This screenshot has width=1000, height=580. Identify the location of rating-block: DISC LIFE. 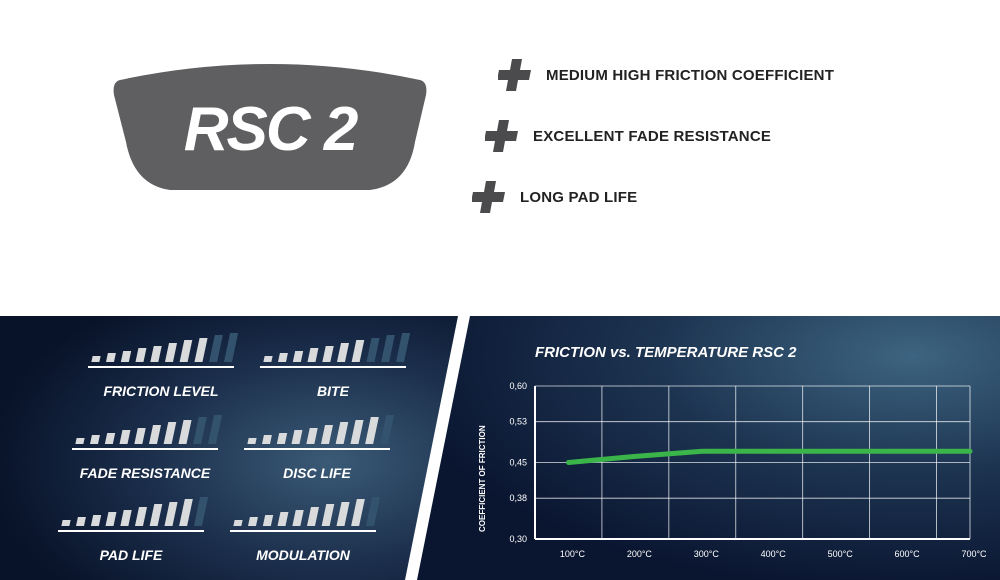
(319, 451).